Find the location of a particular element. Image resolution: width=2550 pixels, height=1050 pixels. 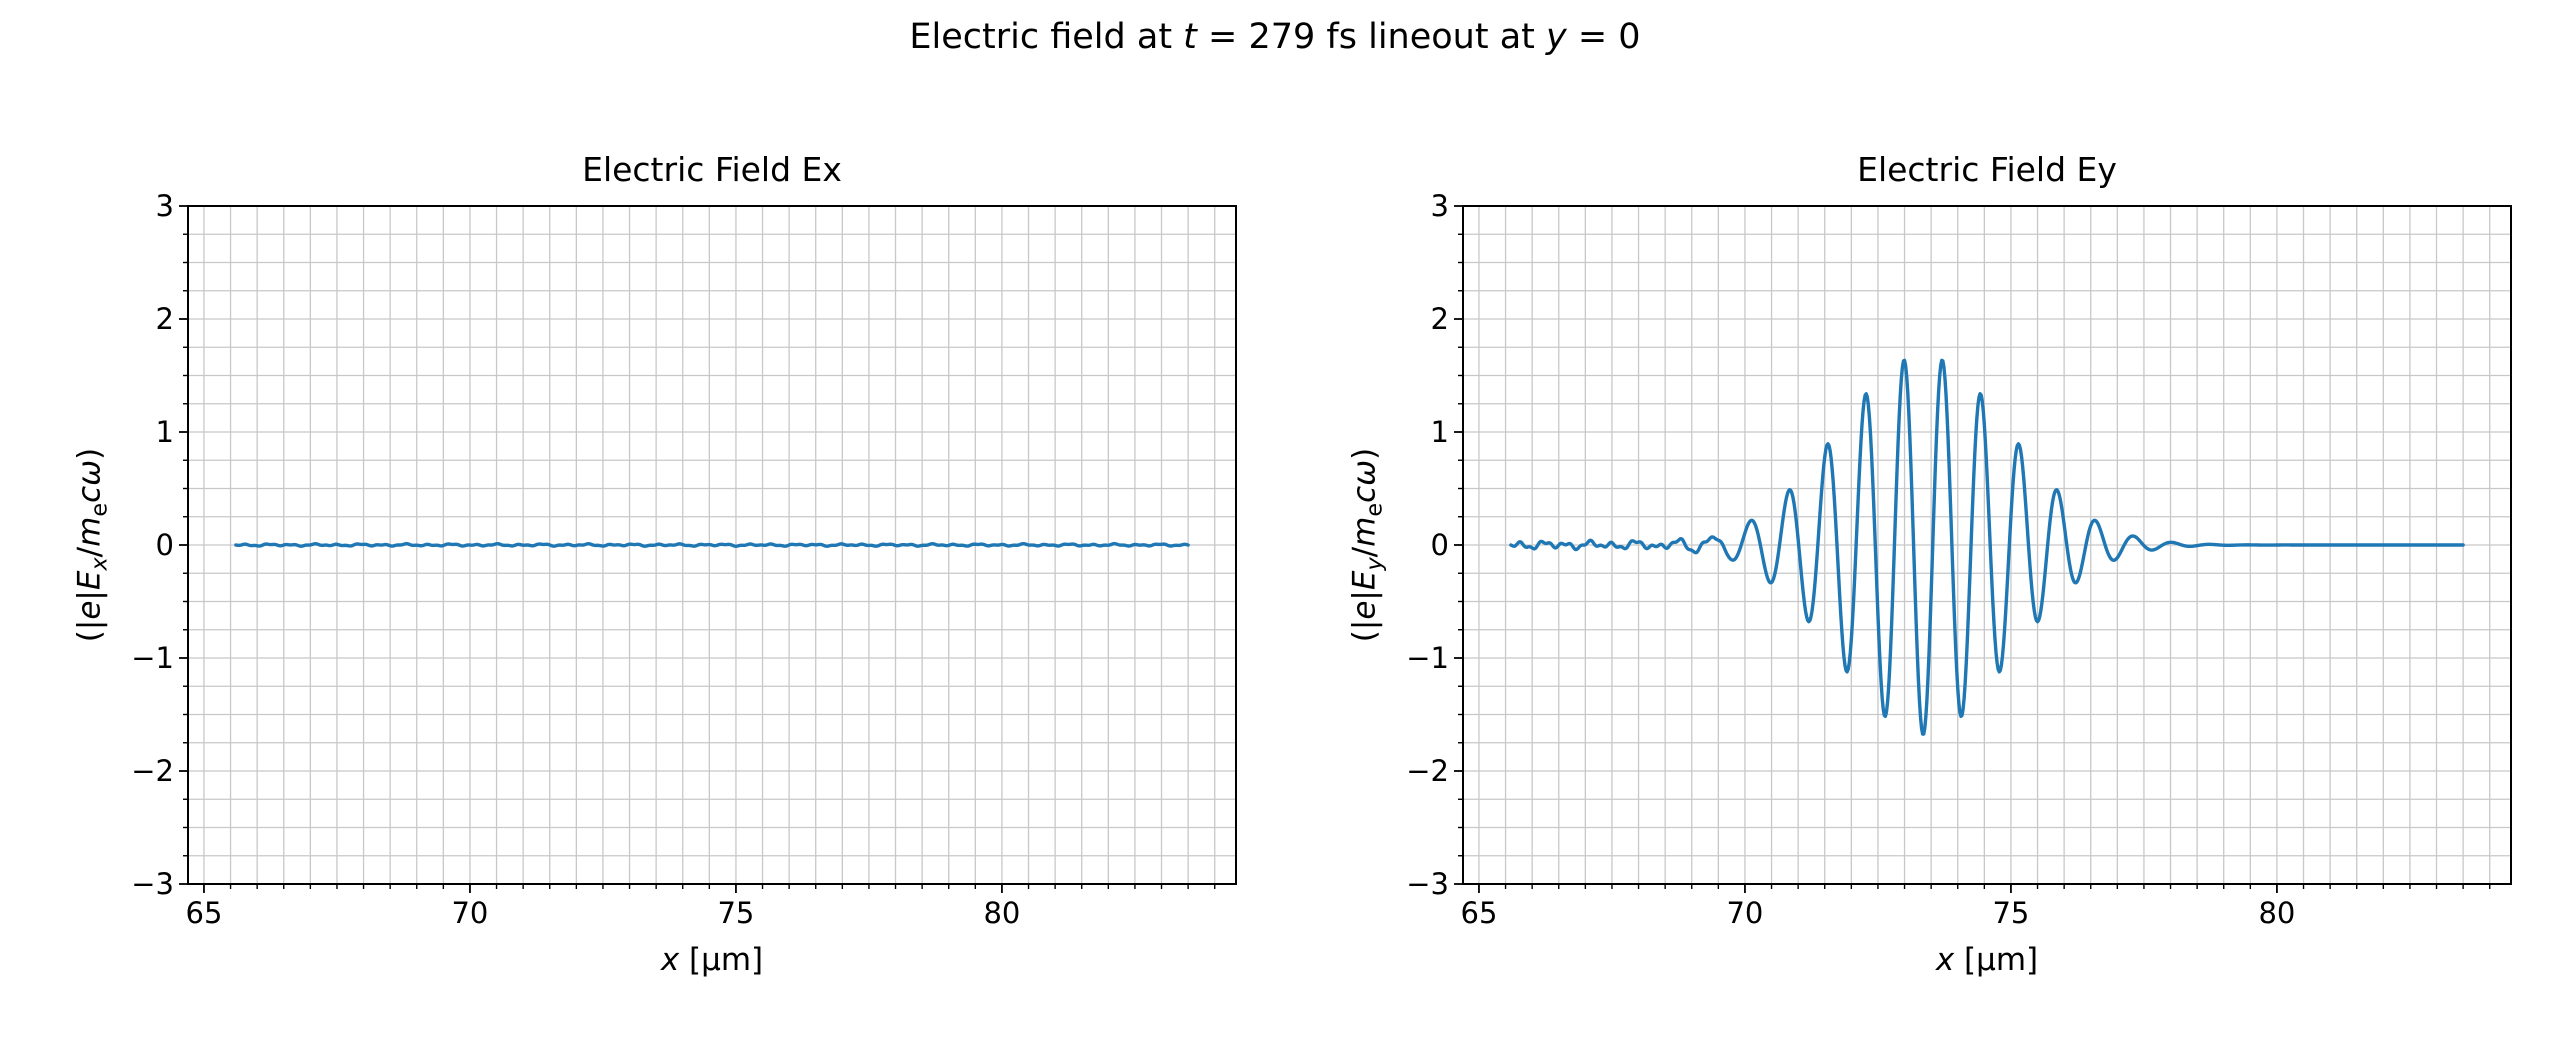

y-axis-label-ex: (|e|Ex/mecω) is located at coordinates (92, 545).